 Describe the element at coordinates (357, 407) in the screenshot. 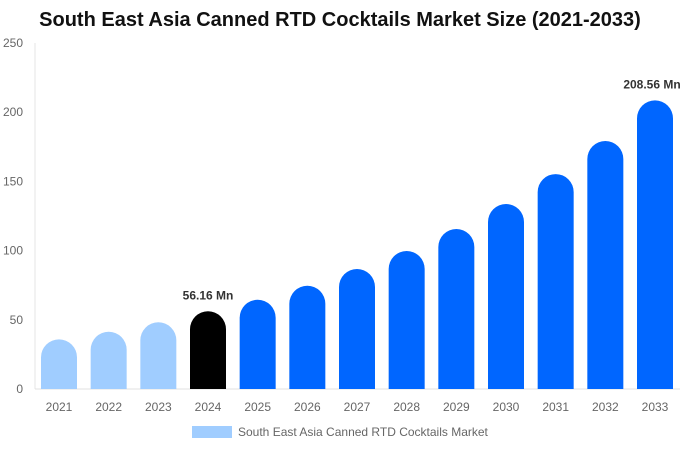

I see `x-tick-label: 2027` at that location.